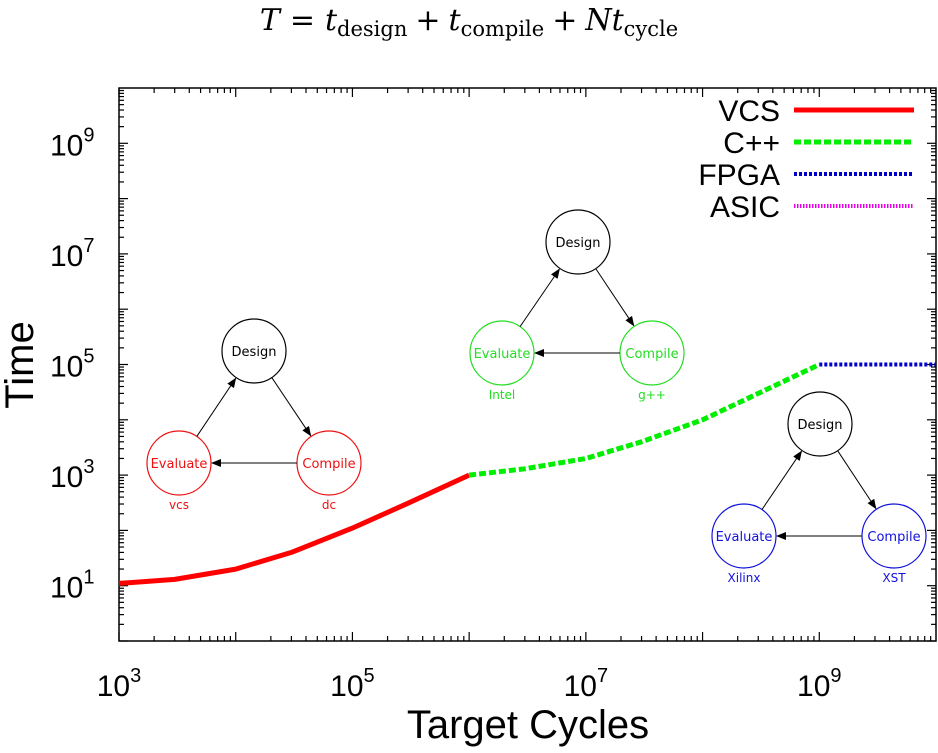 Image resolution: width=938 pixels, height=753 pixels. What do you see at coordinates (564, 20) in the screenshot?
I see `title-plus2: +` at bounding box center [564, 20].